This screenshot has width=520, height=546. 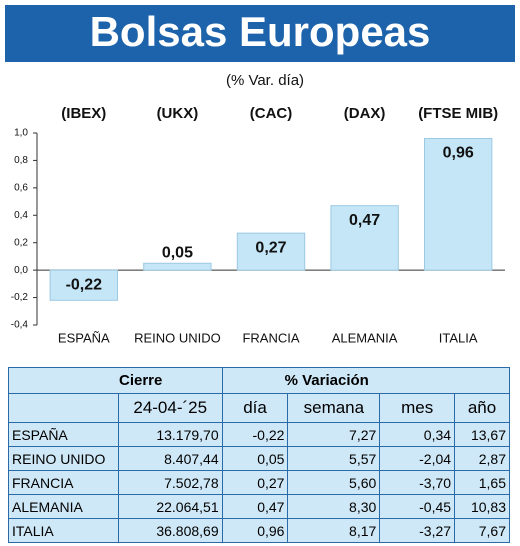 I want to click on value-label: 0,27, so click(x=270, y=247).